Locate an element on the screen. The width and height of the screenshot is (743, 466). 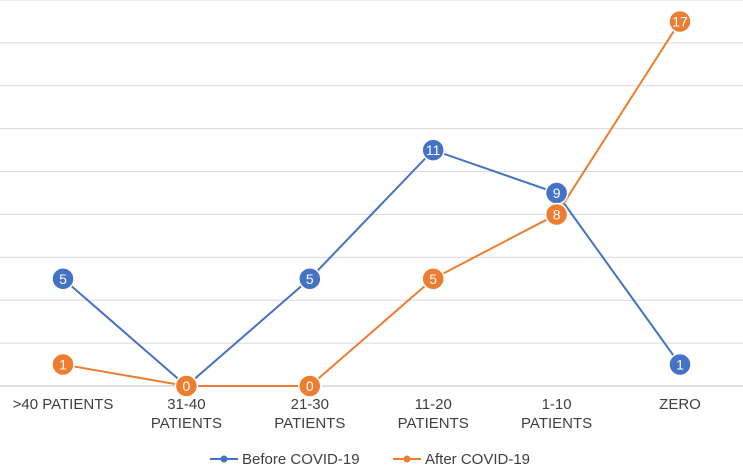
x-tick-label-line: >40 PATIENTS is located at coordinates (63, 404).